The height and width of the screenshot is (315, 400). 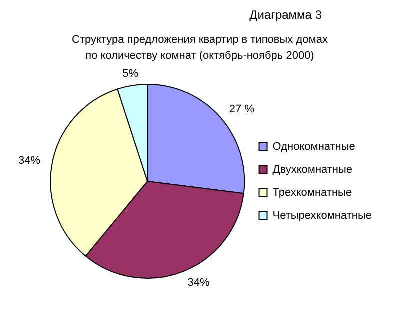 I want to click on legend-label: Четырехкомнатные, so click(x=322, y=216).